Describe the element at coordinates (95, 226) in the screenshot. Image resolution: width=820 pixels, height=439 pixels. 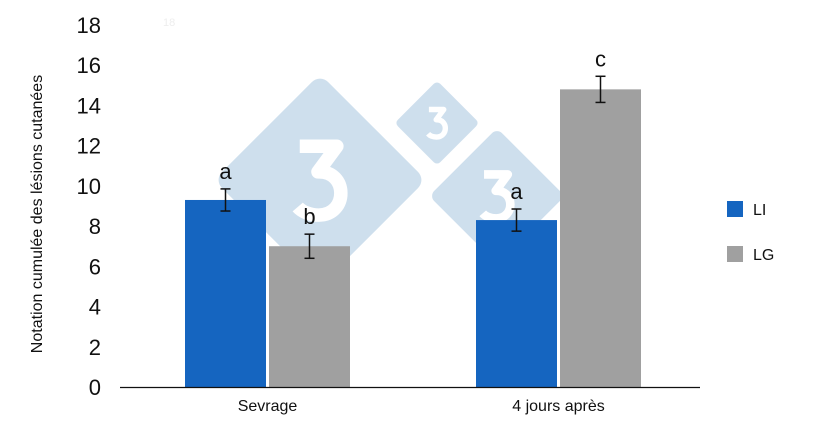
I see `y-tick-label: 8` at that location.